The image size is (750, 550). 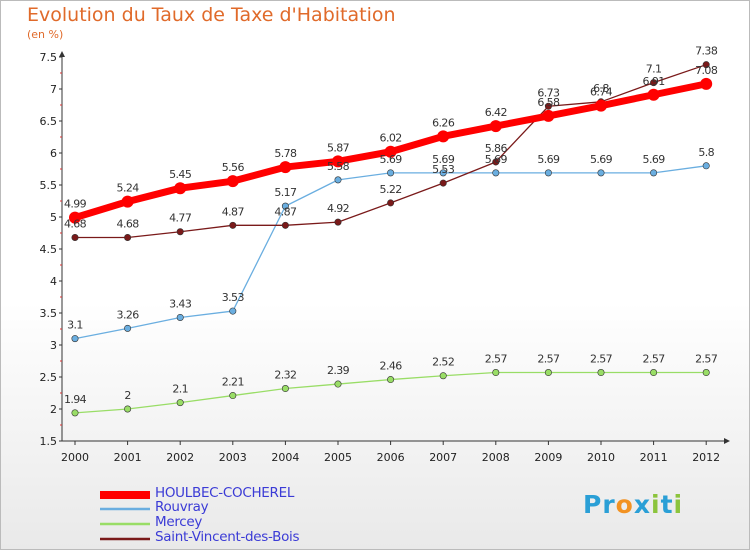 What do you see at coordinates (496, 457) in the screenshot?
I see `x-tick-label: 2008` at bounding box center [496, 457].